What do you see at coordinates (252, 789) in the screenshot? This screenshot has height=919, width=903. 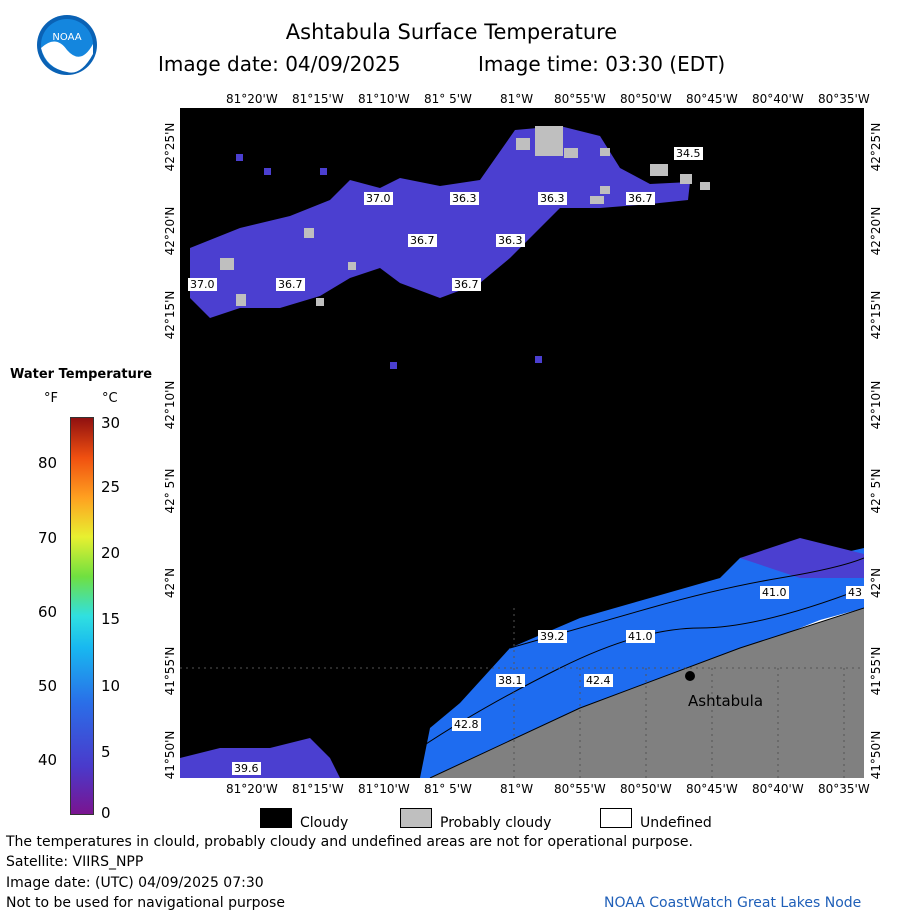 I see `lon-tick-bottom: 81°20'W` at bounding box center [252, 789].